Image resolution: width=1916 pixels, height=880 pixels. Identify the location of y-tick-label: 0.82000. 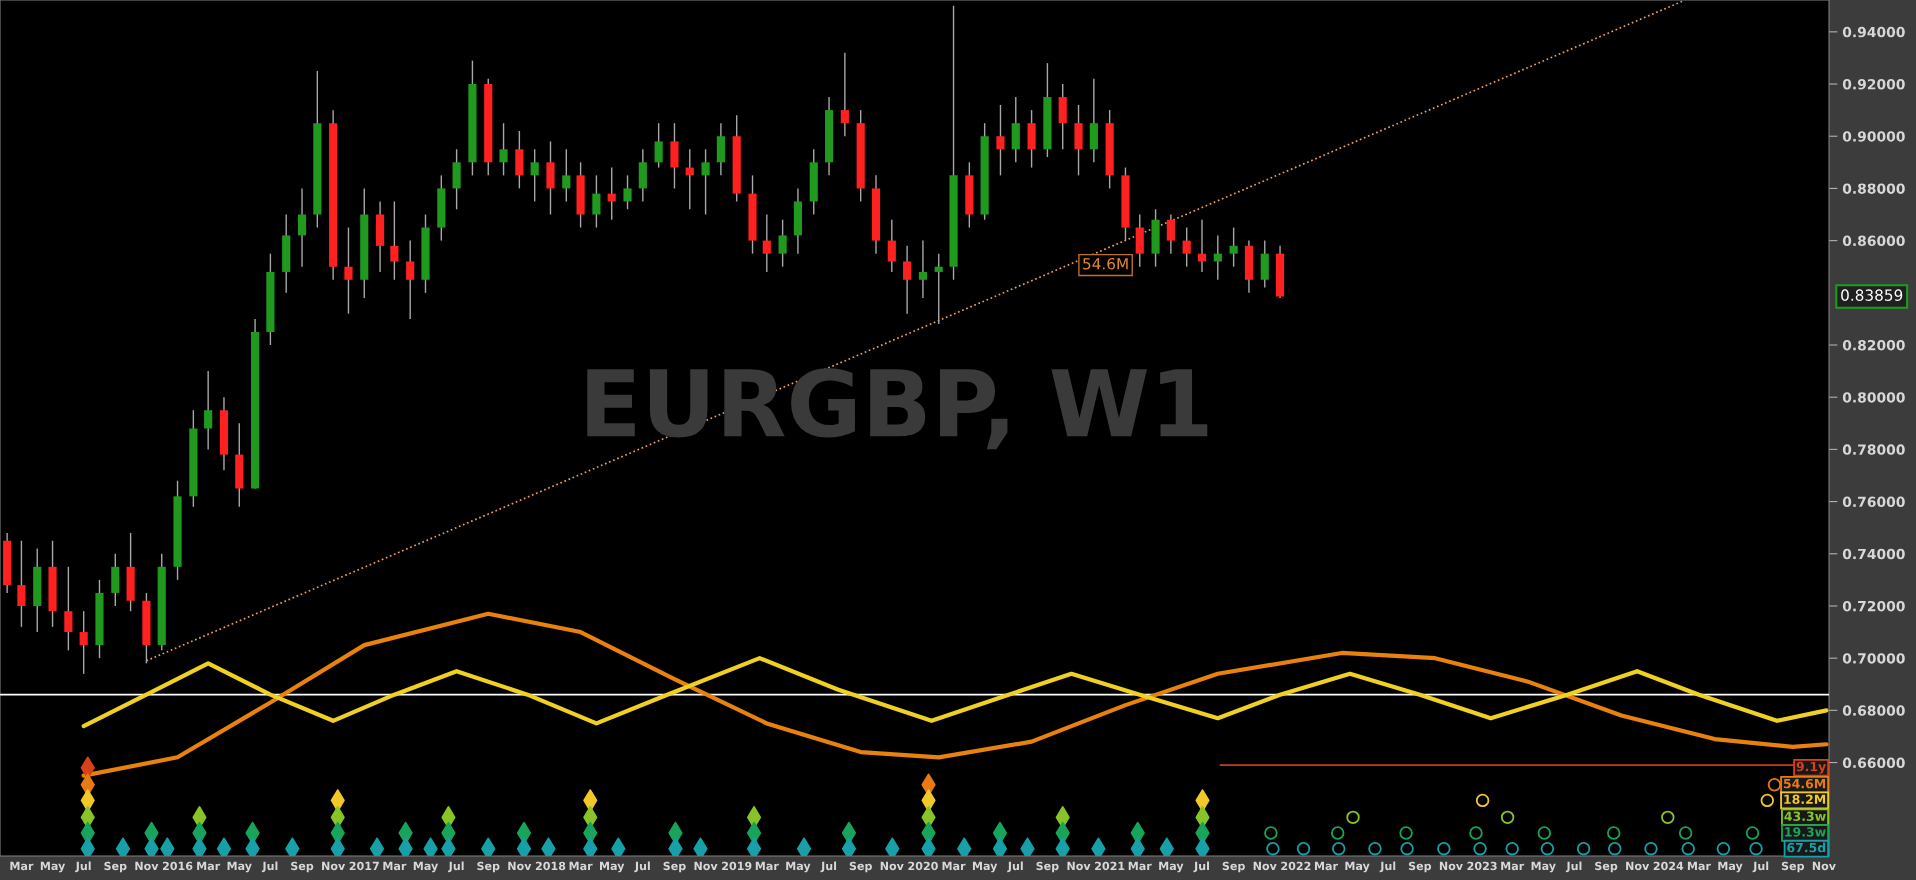
(1873, 345).